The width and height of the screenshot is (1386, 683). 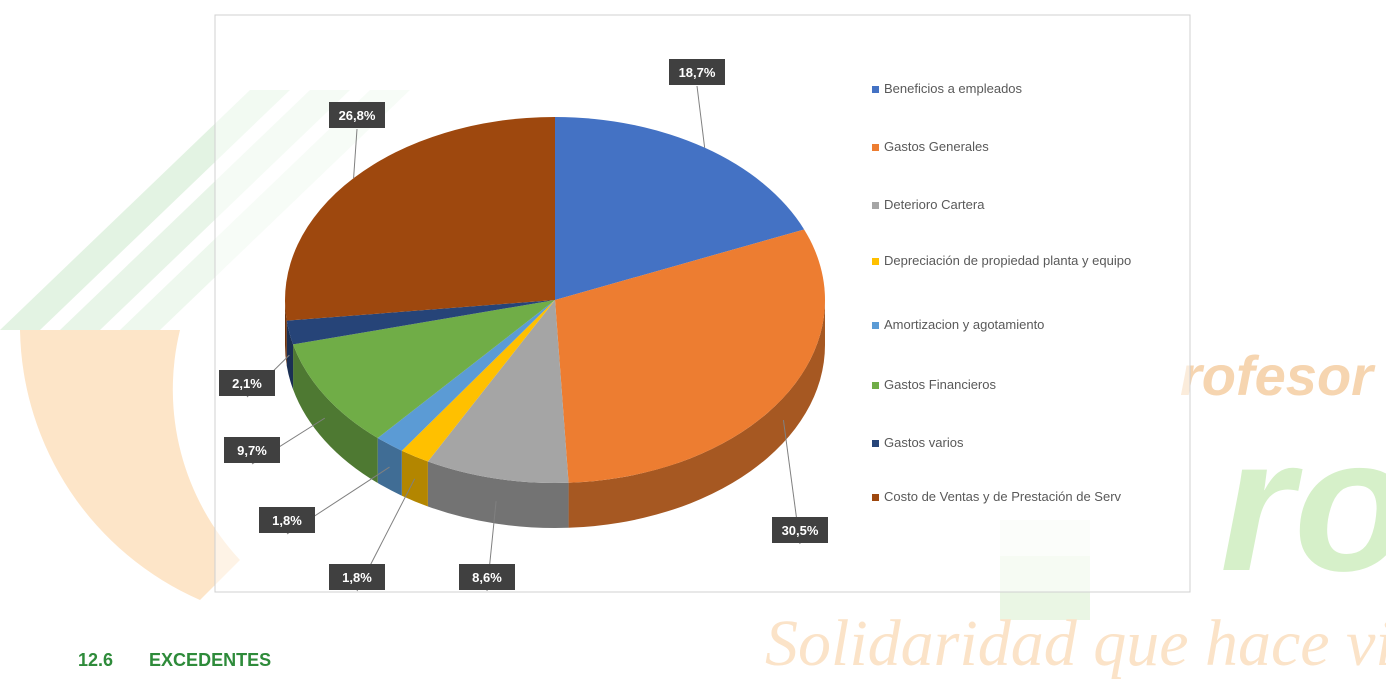 I want to click on data-label: 8,6%, so click(x=487, y=577).